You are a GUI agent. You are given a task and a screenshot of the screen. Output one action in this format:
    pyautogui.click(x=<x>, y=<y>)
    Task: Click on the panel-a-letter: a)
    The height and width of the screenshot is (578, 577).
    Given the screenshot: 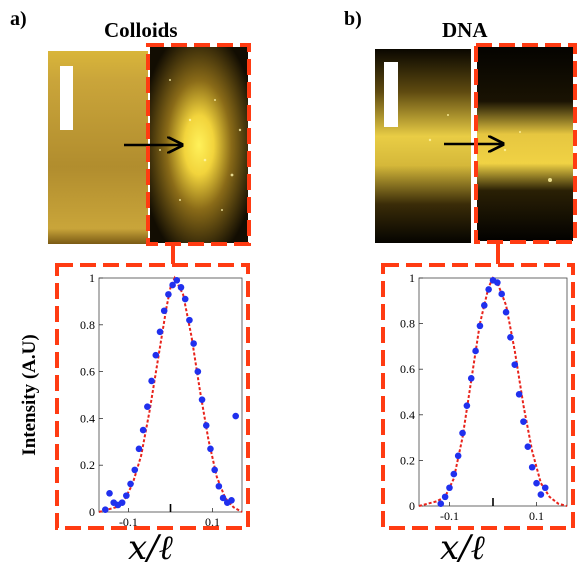 What is the action you would take?
    pyautogui.click(x=18, y=19)
    